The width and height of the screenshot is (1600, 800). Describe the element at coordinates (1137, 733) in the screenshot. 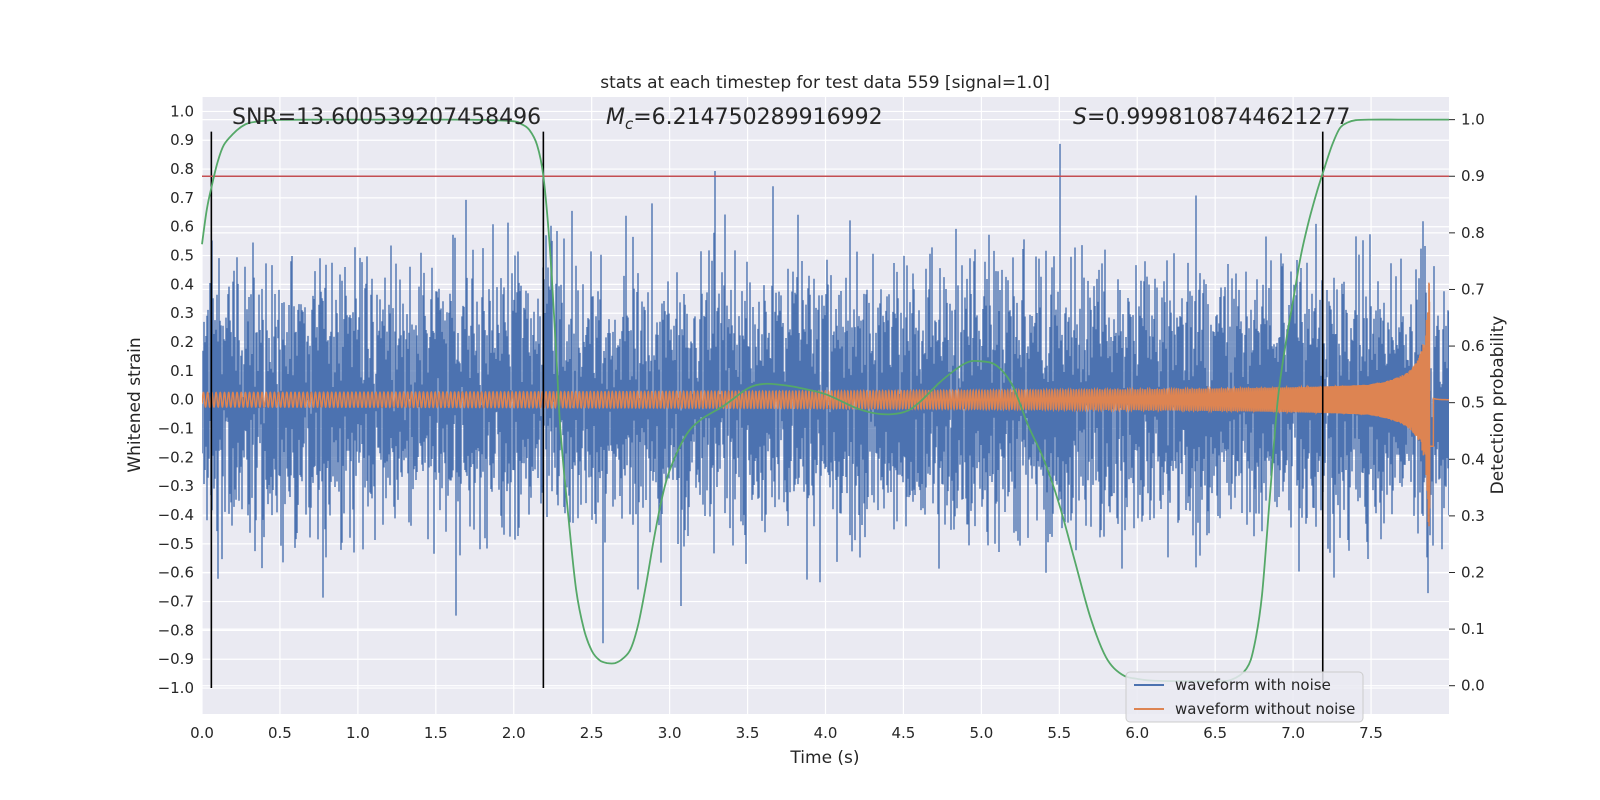

I see `x-tick-label: 6.0` at that location.